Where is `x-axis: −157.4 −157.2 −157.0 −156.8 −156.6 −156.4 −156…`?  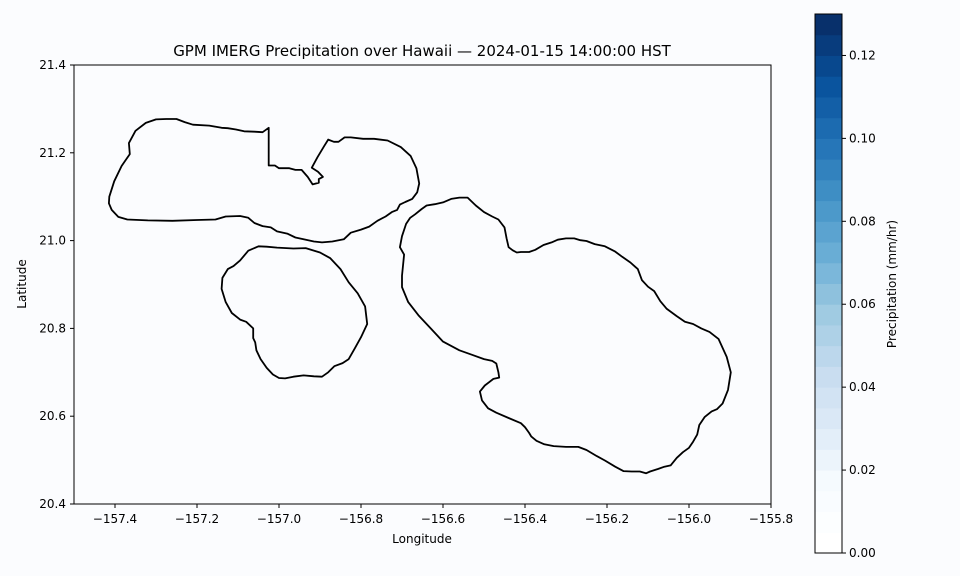 x-axis: −157.4 −157.2 −157.0 −156.8 −156.6 −156.4 −156… is located at coordinates (443, 515).